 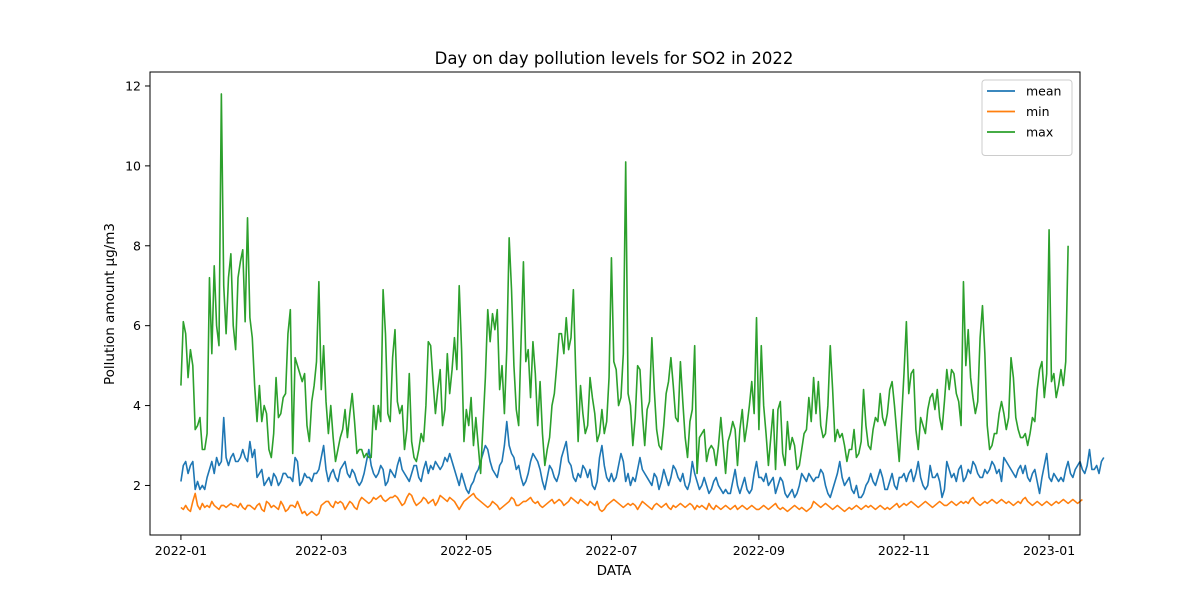 What do you see at coordinates (181, 550) in the screenshot?
I see `x-tick-label: 2022-01` at bounding box center [181, 550].